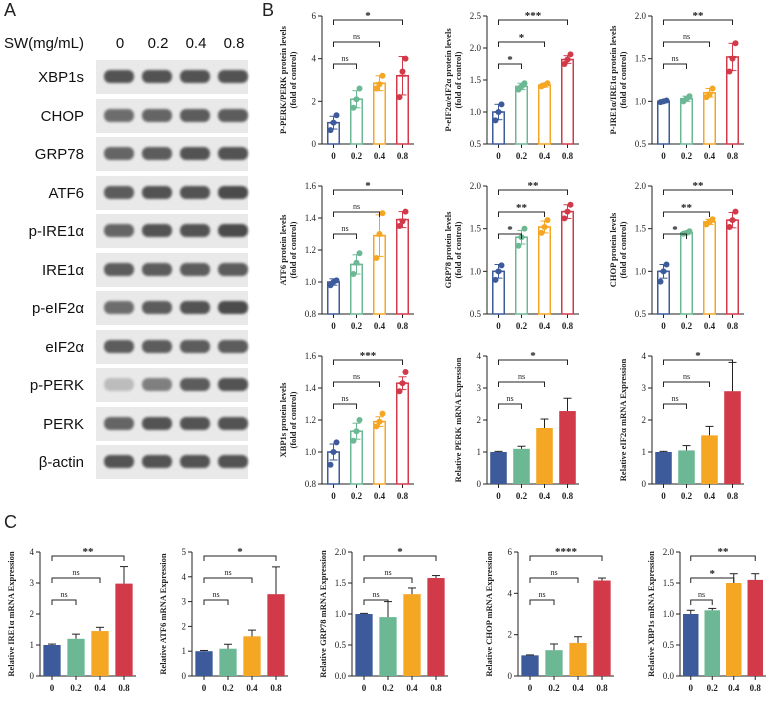 This screenshot has width=771, height=704. What do you see at coordinates (310, 250) in the screenshot?
I see `y-tick-label: 1.2` at bounding box center [310, 250].